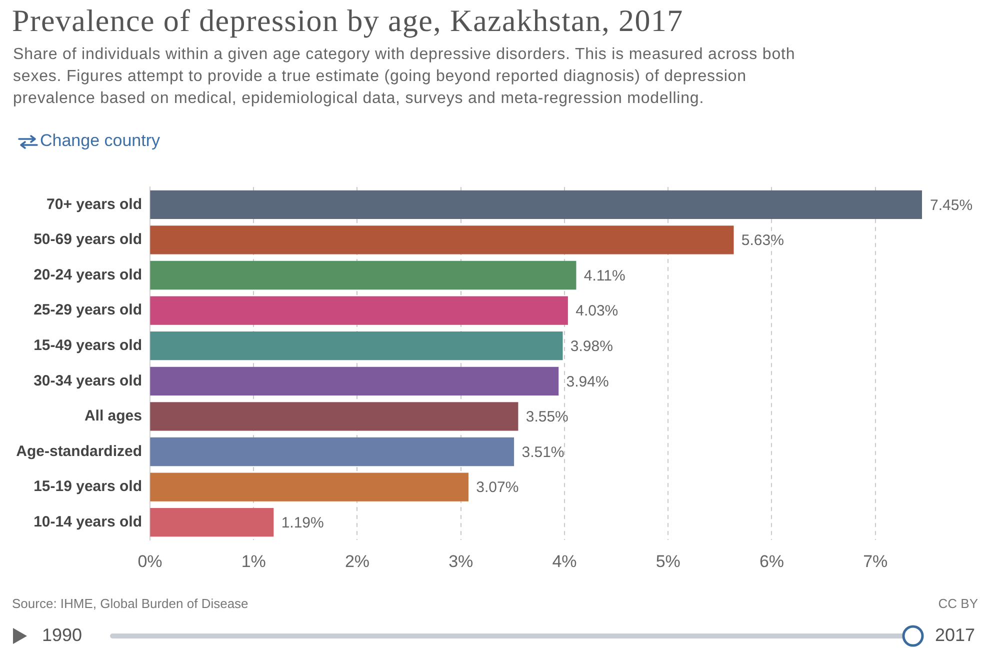  I want to click on text: Change country, so click(100, 141).